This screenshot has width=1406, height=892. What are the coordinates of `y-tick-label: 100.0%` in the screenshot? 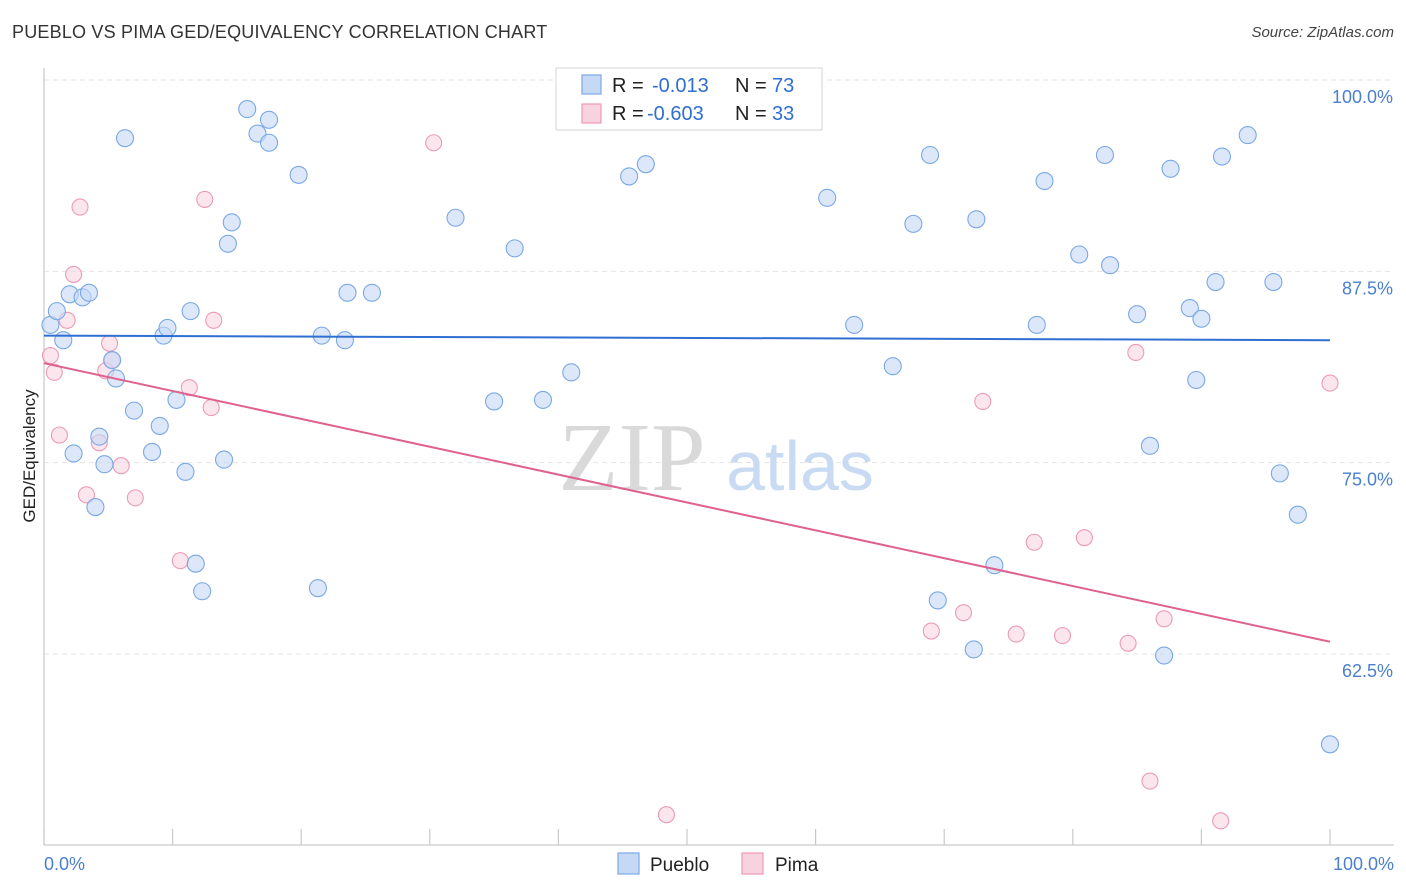 It's located at (1362, 97).